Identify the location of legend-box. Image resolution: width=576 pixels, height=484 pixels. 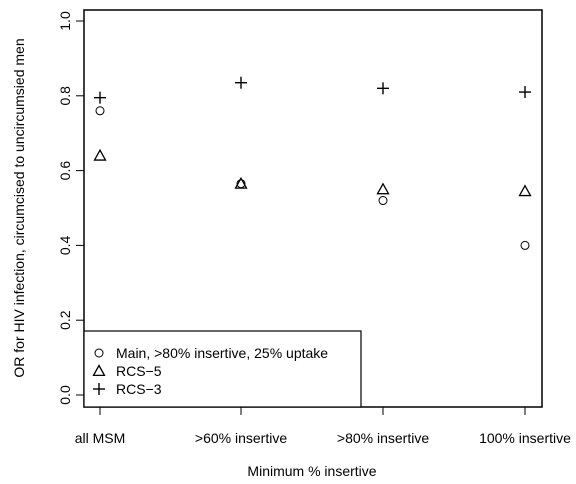
(222, 369).